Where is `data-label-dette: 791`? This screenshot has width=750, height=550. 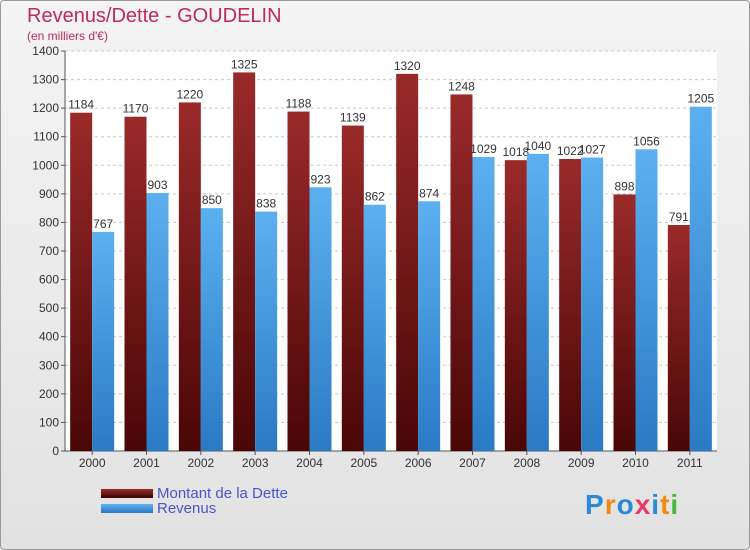 data-label-dette: 791 is located at coordinates (679, 217).